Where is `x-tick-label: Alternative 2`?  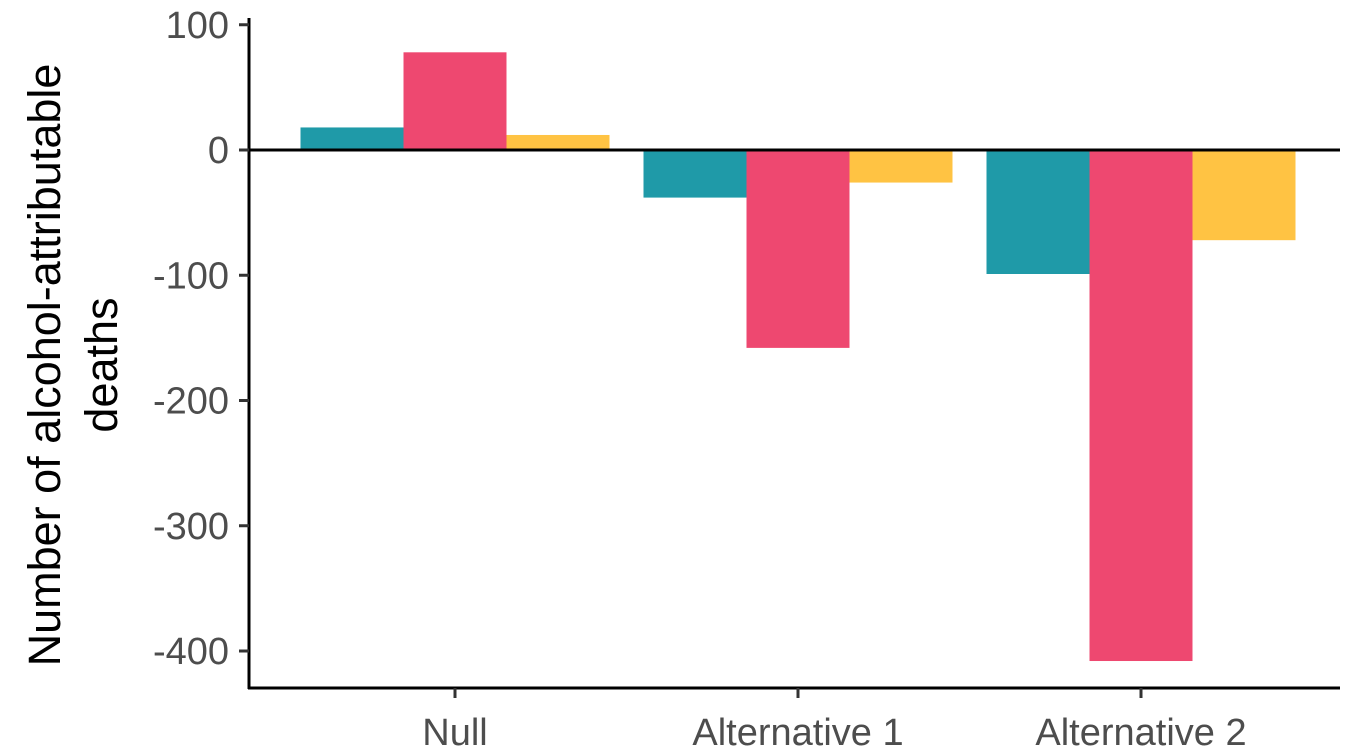
x-tick-label: Alternative 2 is located at coordinates (1140, 732).